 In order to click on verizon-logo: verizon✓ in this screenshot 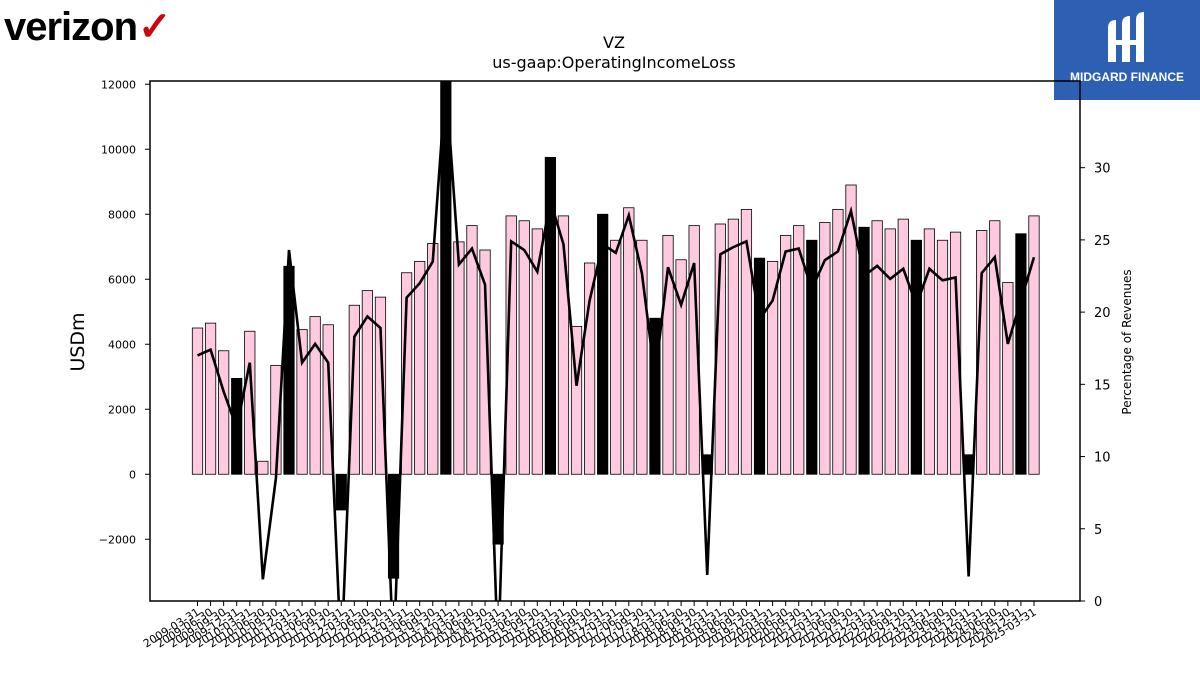, I will do `click(88, 27)`.